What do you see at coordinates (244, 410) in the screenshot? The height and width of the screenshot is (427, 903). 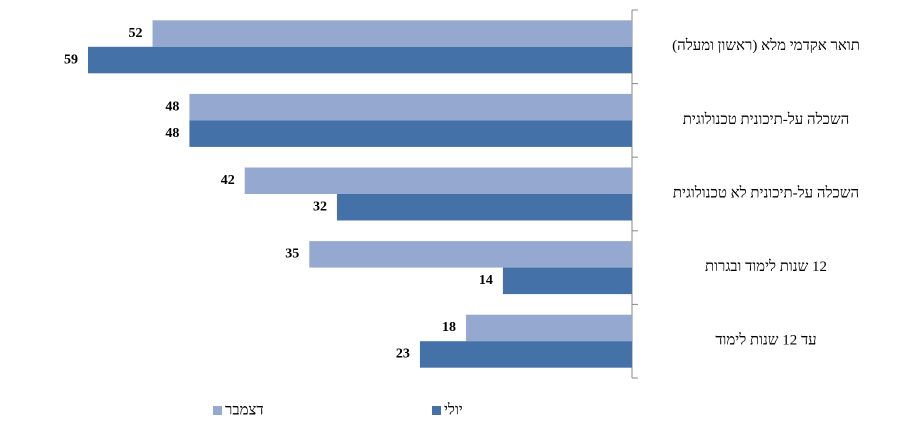 I see `legend-label: דצמבר` at bounding box center [244, 410].